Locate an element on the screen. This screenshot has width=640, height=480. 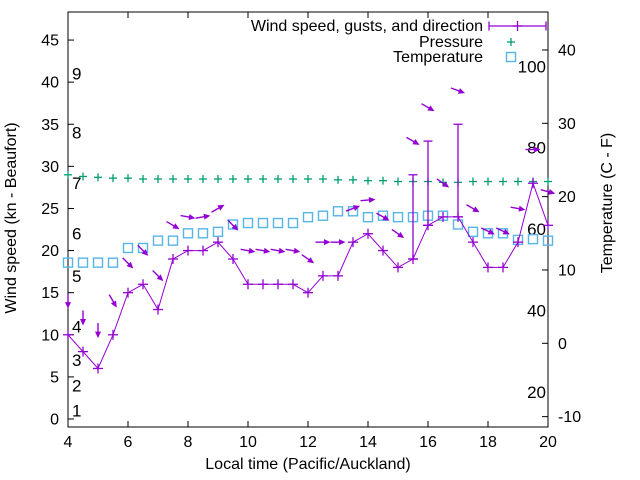
svg-text: 15 is located at coordinates (50, 293).